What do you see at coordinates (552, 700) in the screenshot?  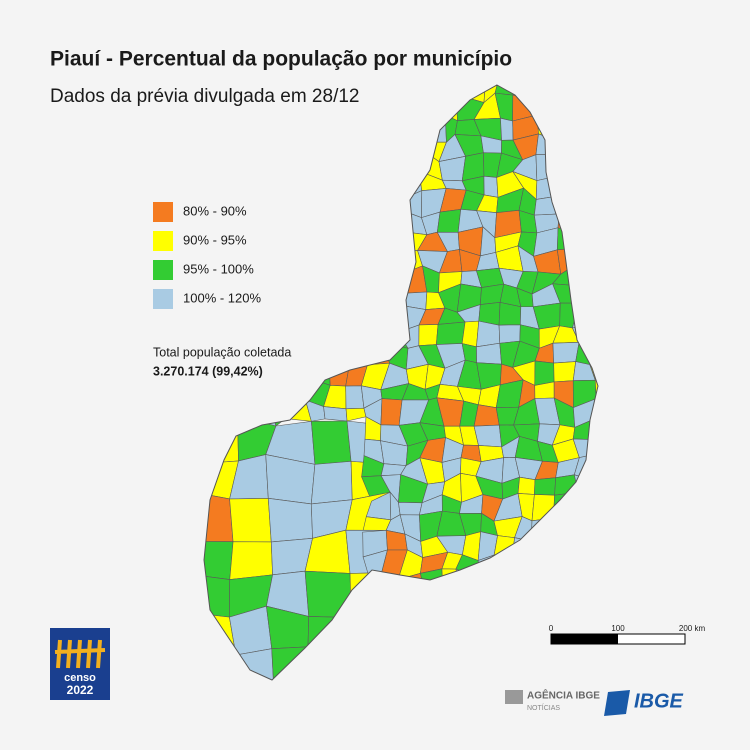 I see `agencia-logo: AGÊNCIA IBGE NOTÍCIAS` at bounding box center [552, 700].